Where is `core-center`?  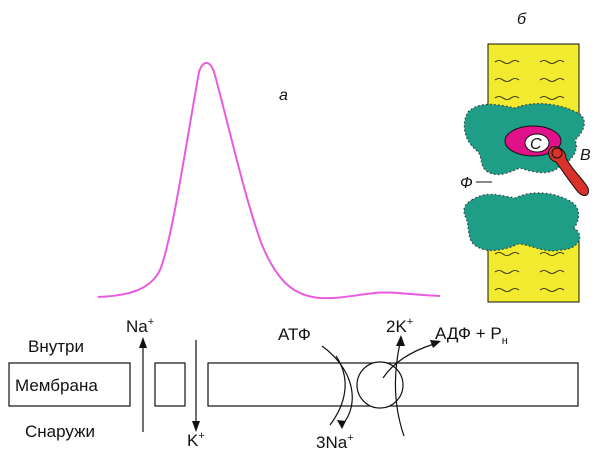
core-center is located at coordinates (537, 143).